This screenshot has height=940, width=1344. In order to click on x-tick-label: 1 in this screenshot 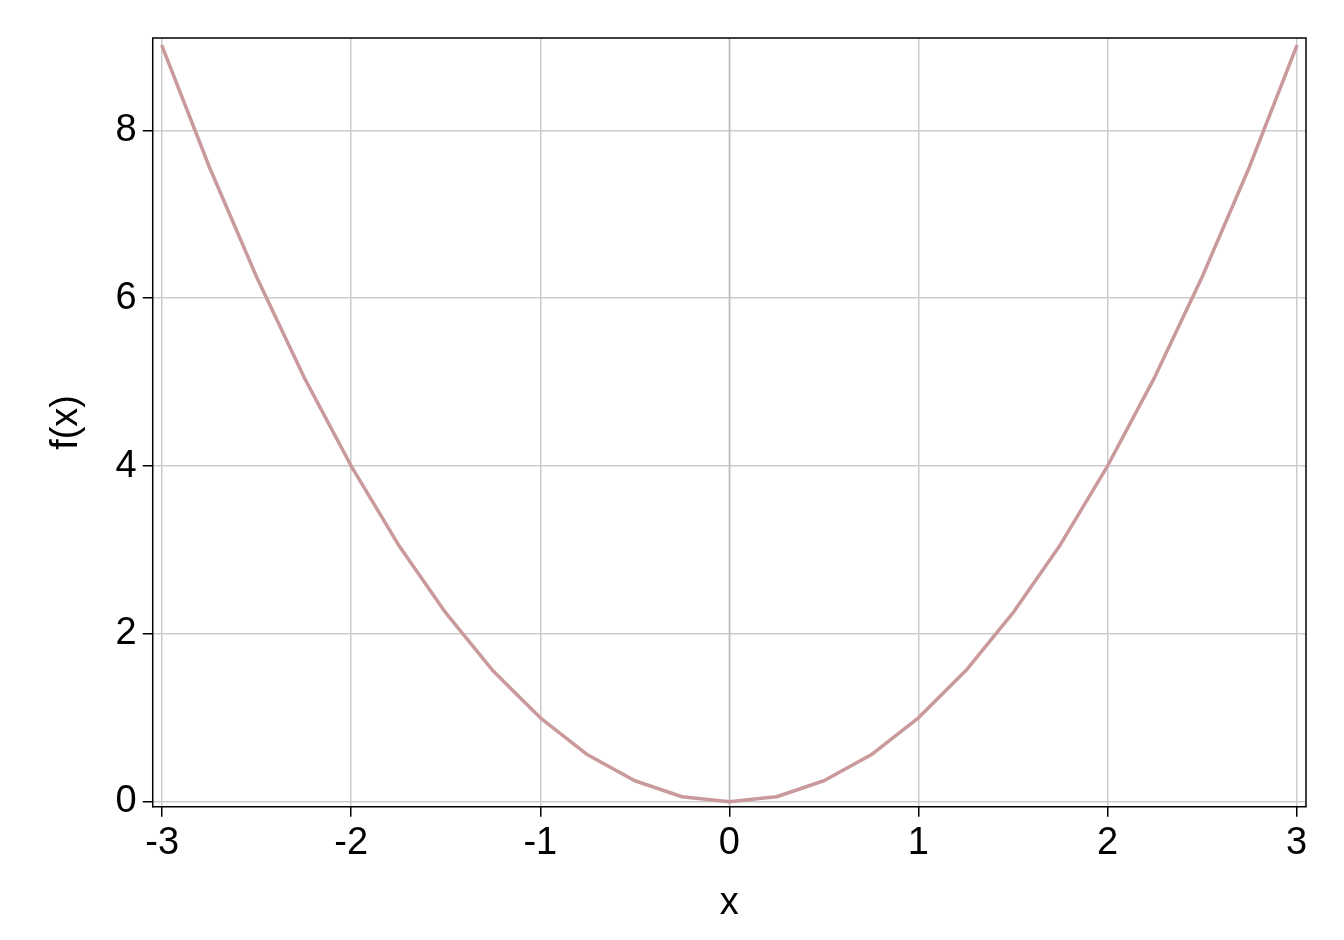, I will do `click(918, 841)`.